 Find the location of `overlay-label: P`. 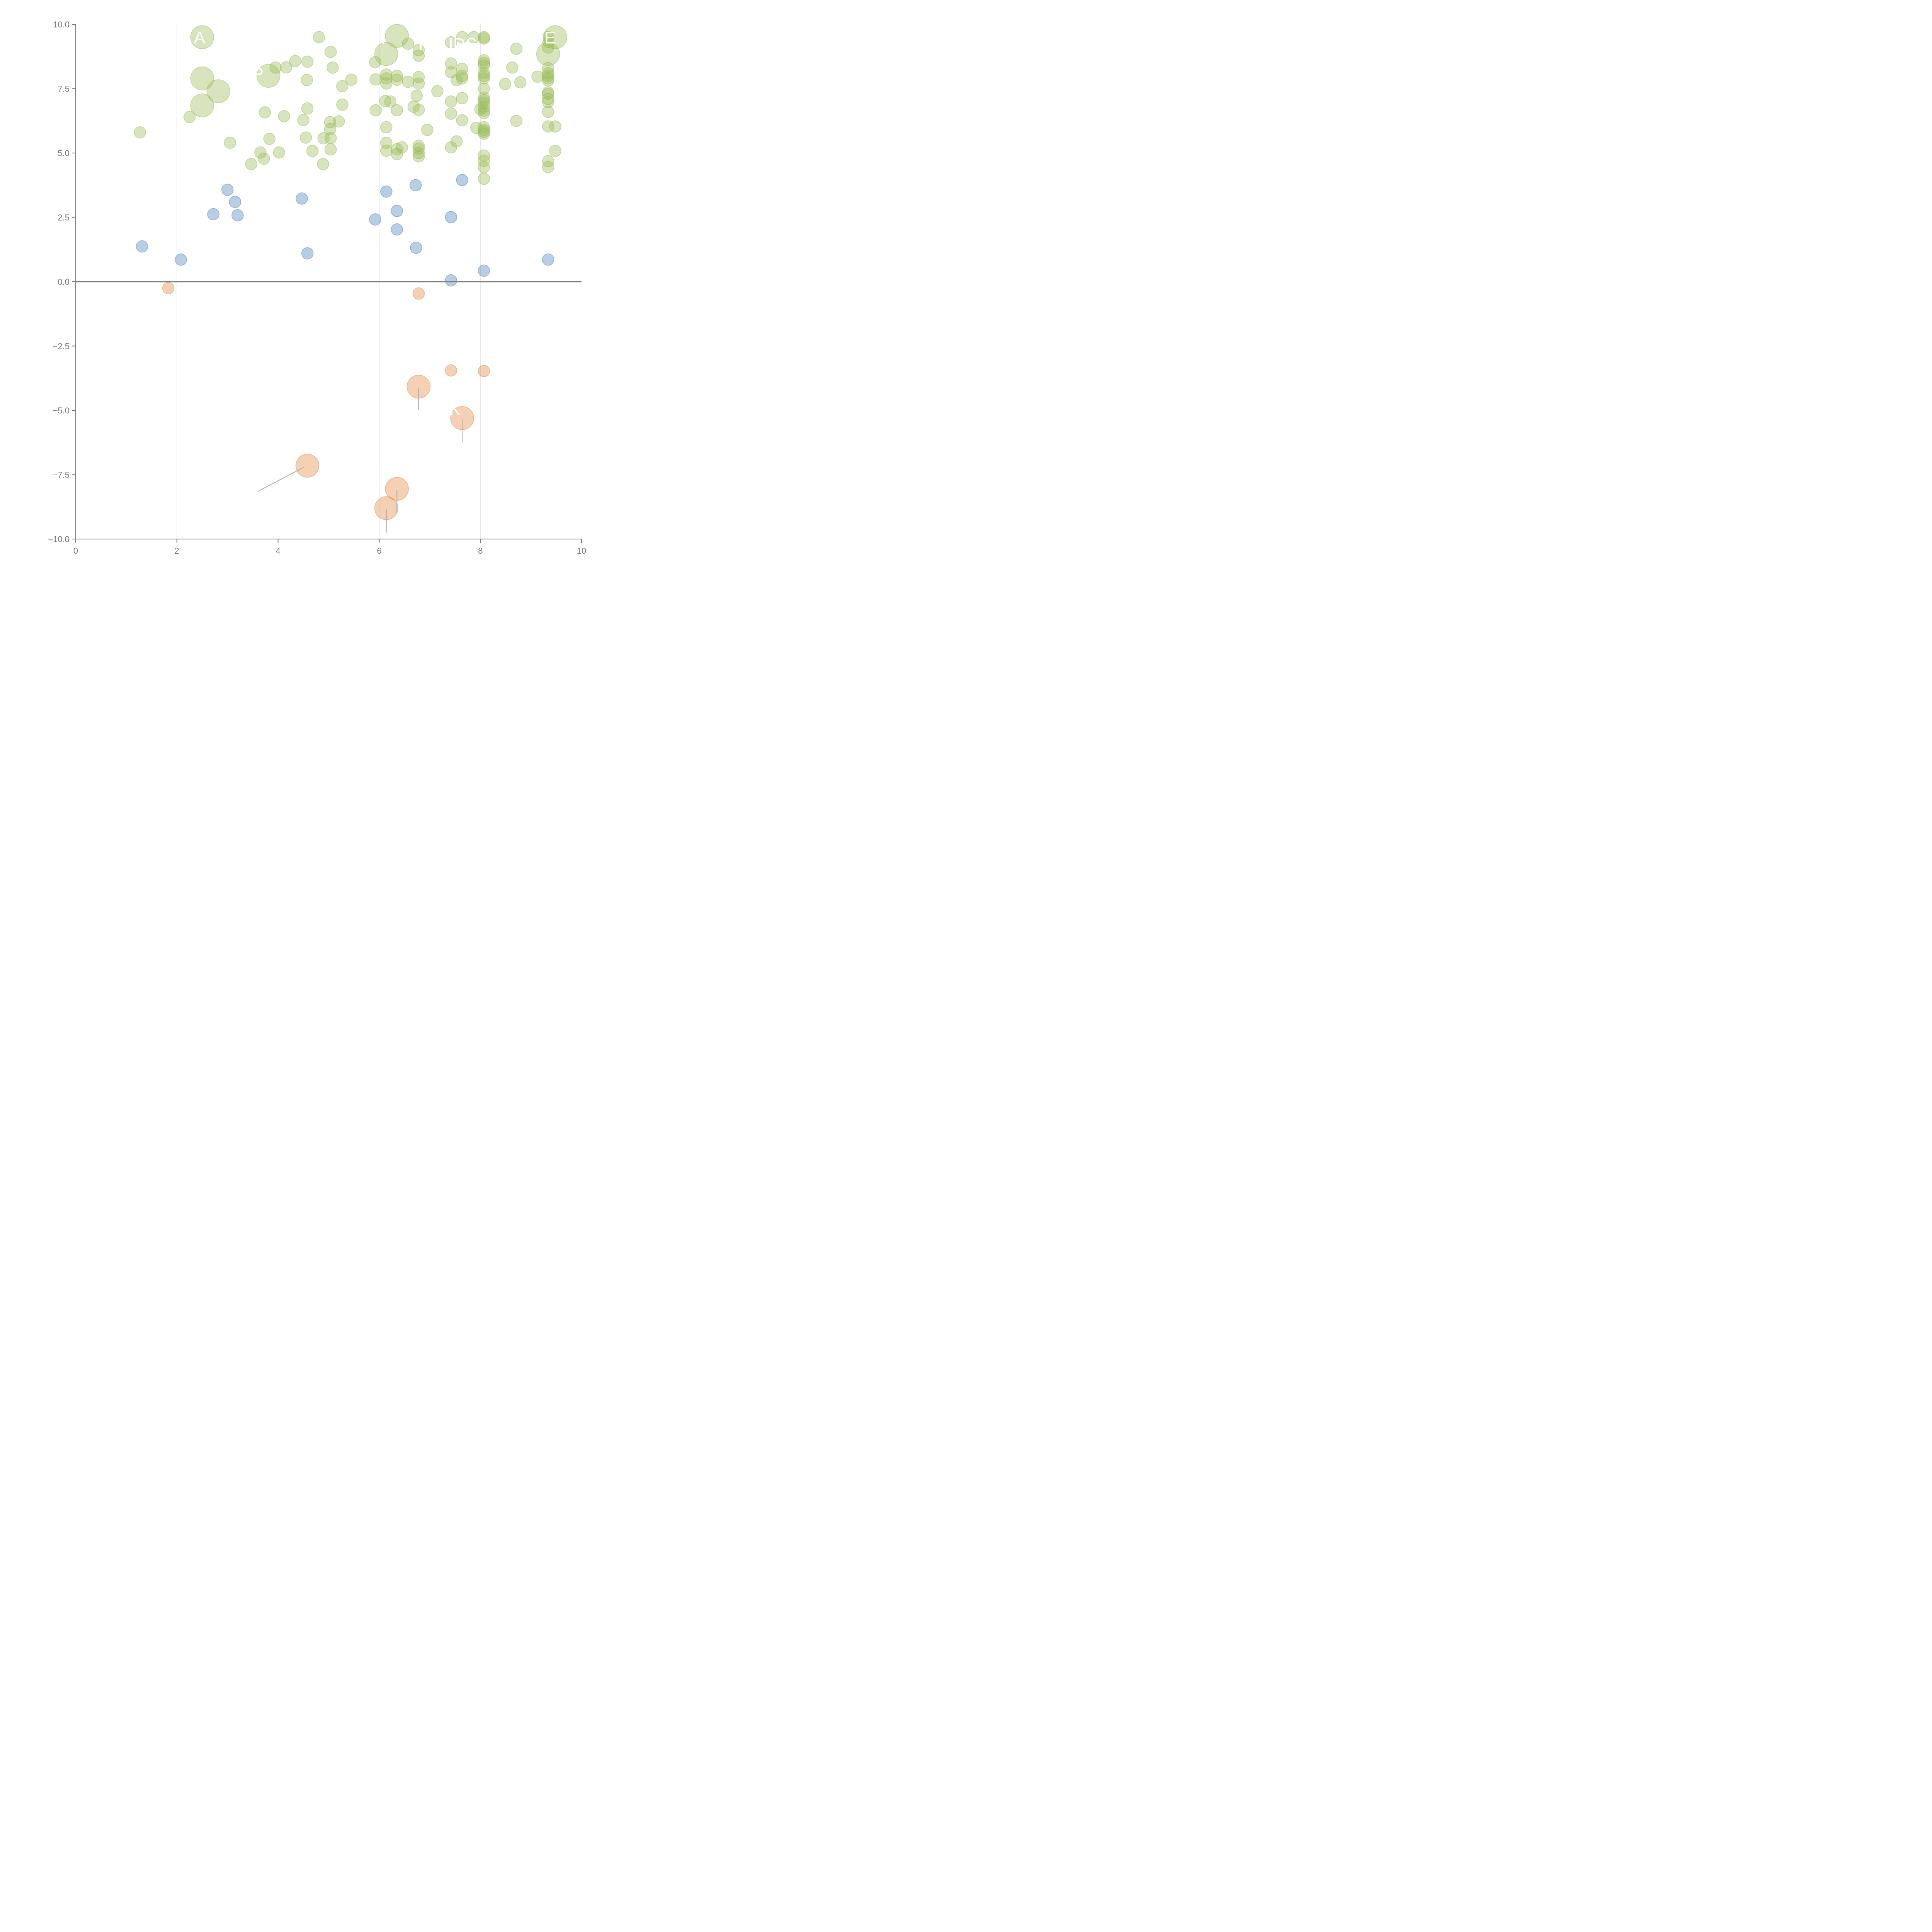

overlay-label: P is located at coordinates (258, 74).